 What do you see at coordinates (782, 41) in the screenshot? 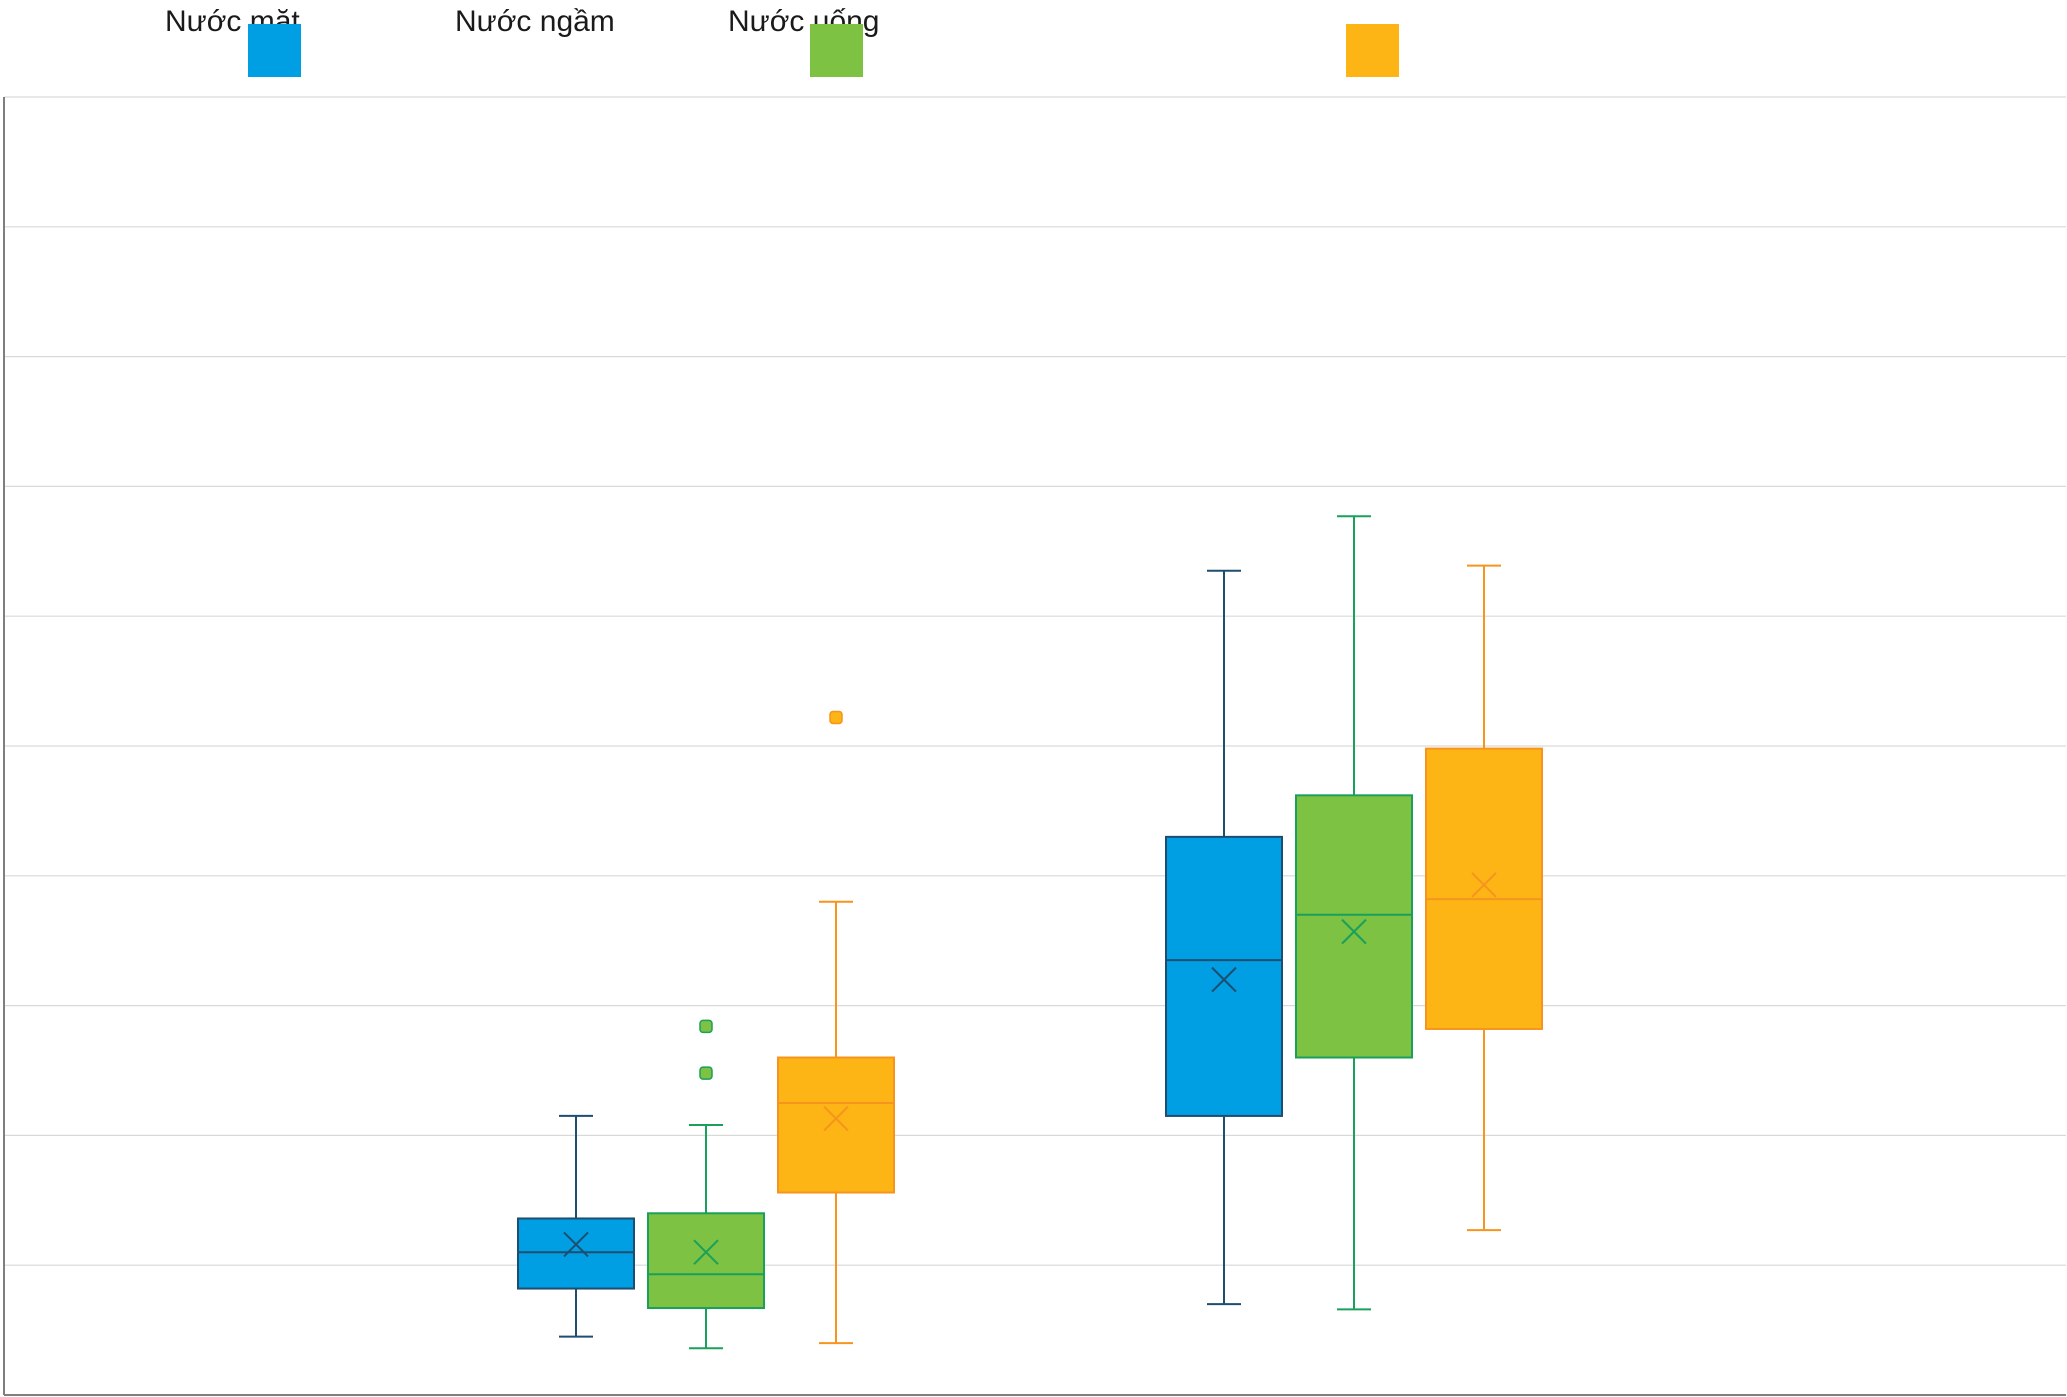
I see `legend: Nước mặt Nước ngầm Nước uống` at bounding box center [782, 41].